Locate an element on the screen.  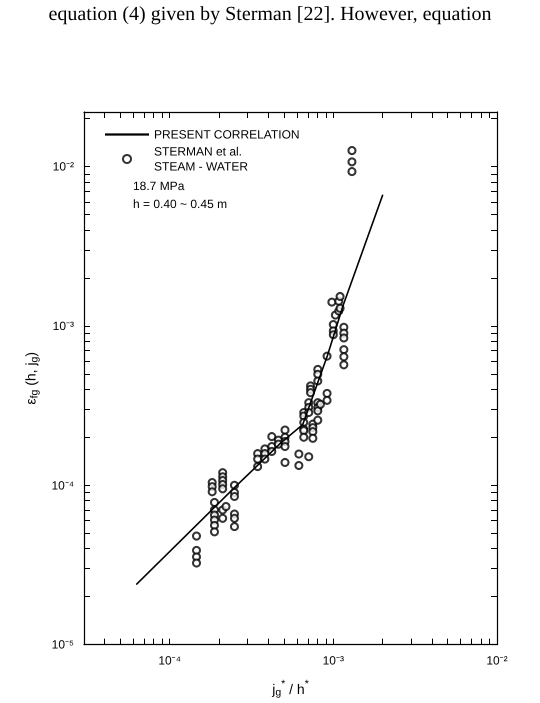
y-axis-title: εfg (h, jg) is located at coordinates (31, 378).